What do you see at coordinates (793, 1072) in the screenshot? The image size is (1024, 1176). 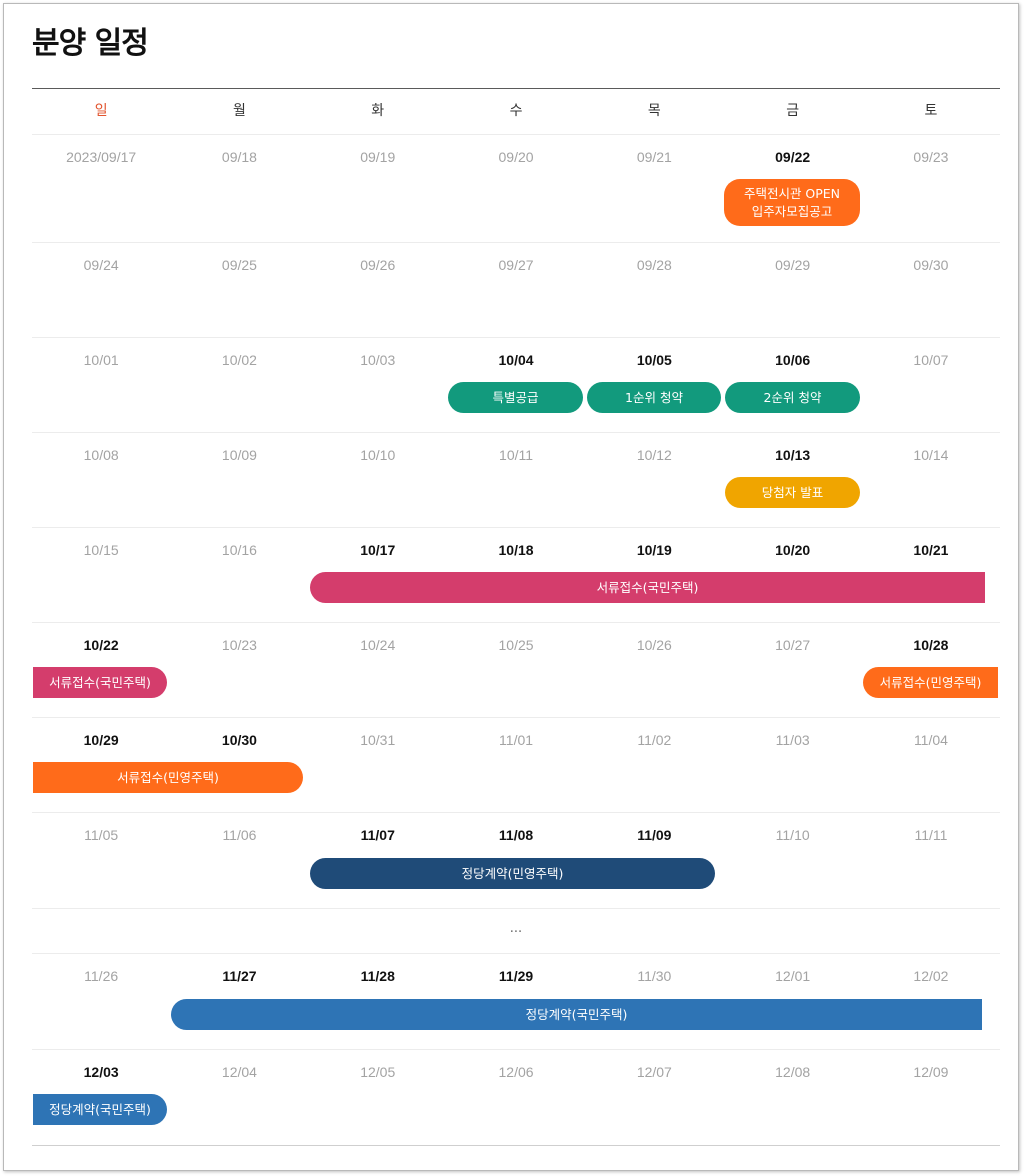 I see `date-cell: 12/08` at bounding box center [793, 1072].